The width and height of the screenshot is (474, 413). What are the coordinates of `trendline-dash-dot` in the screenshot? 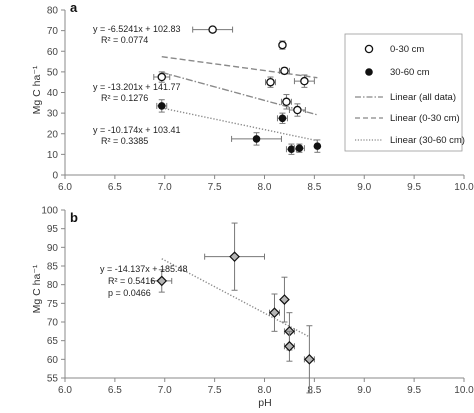 It's located at (239, 93).